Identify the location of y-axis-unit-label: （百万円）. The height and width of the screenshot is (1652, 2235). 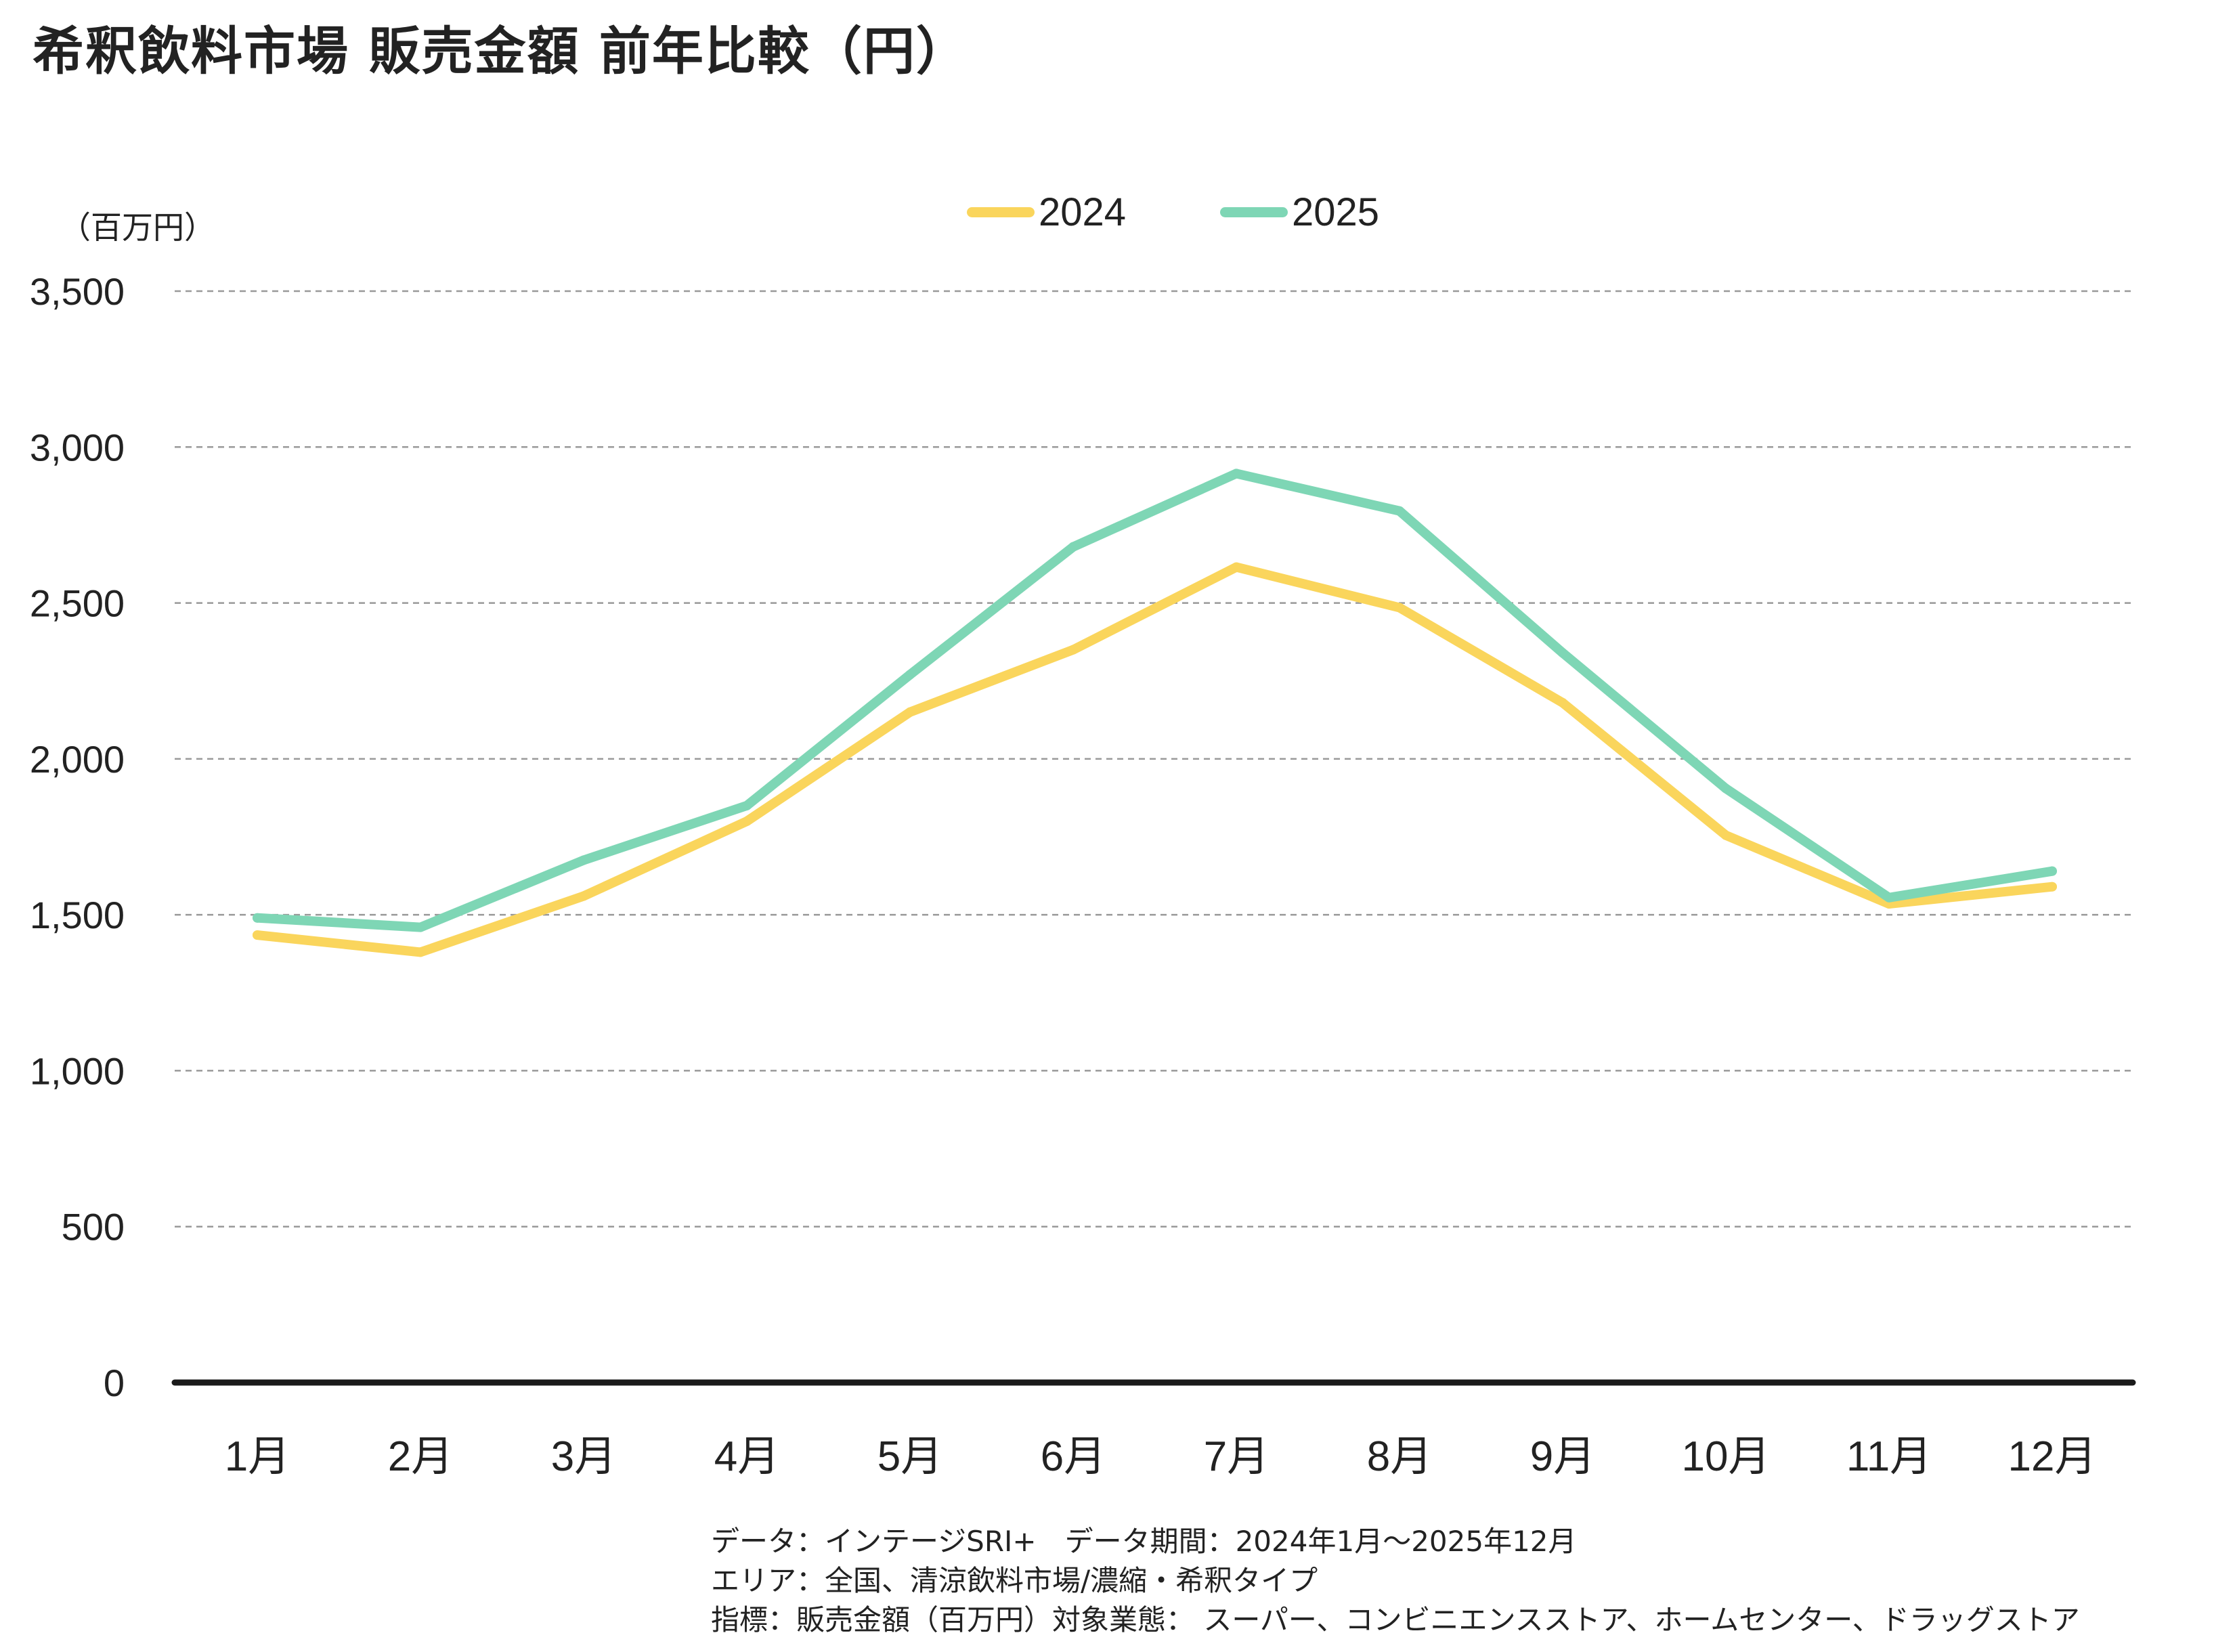
(138, 228).